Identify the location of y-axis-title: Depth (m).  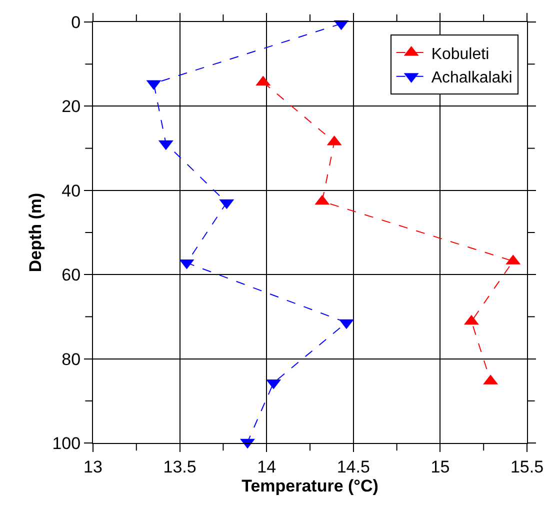
(35, 232).